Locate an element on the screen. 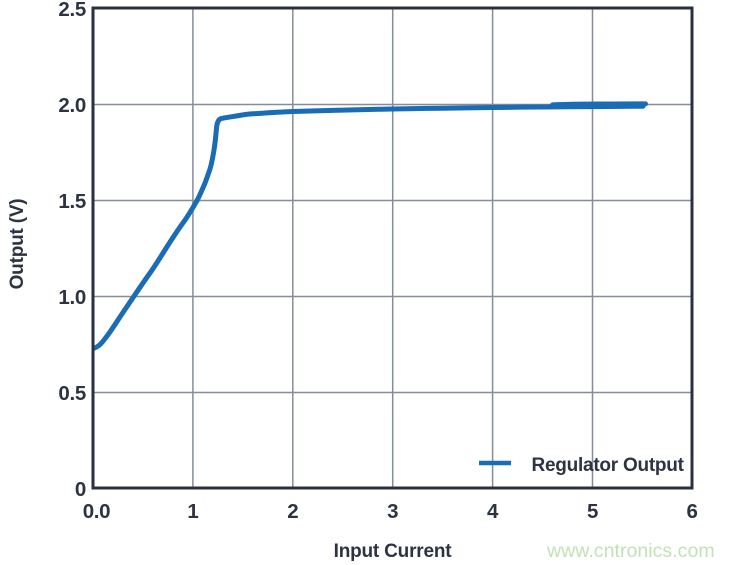  svg-text: 6 is located at coordinates (691, 511).